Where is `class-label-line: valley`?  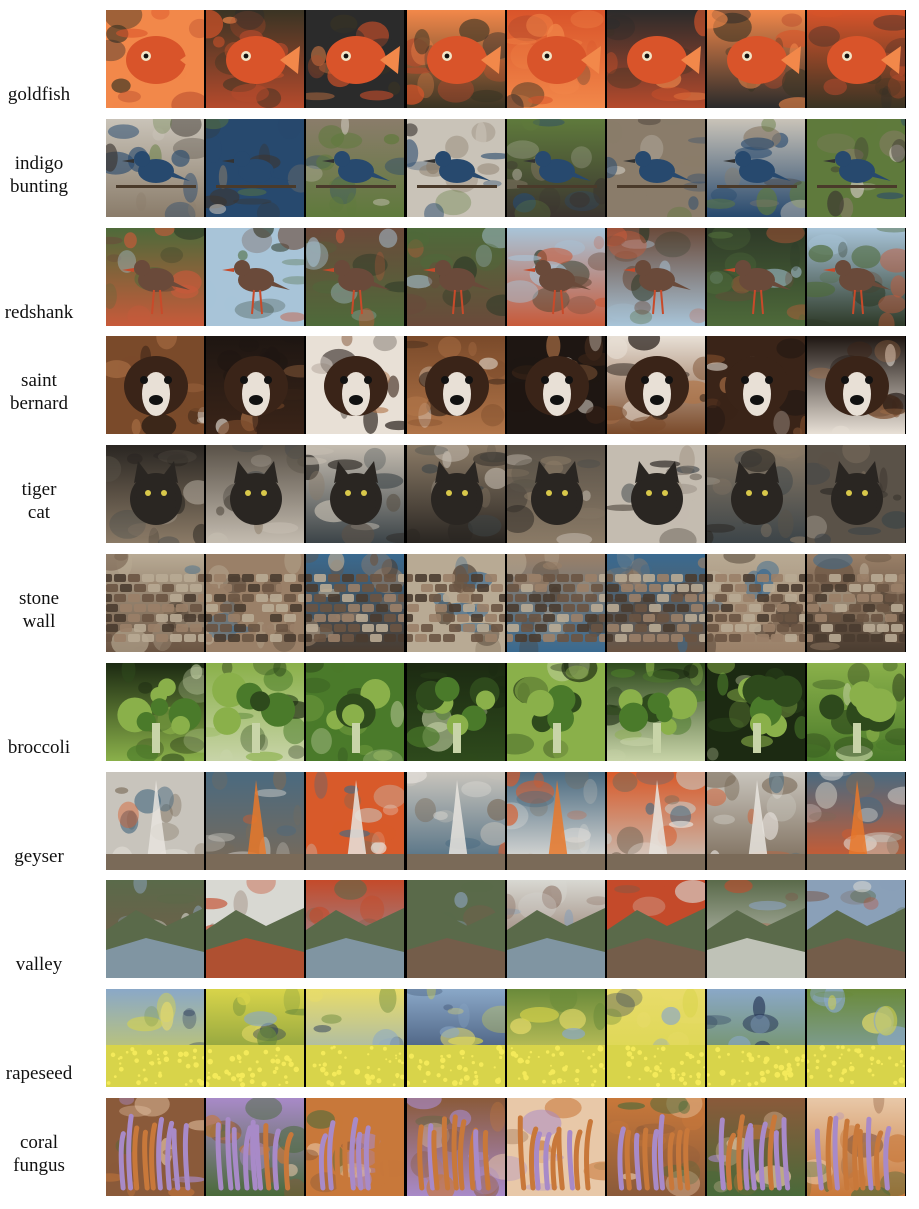
class-label-line: valley is located at coordinates (39, 965).